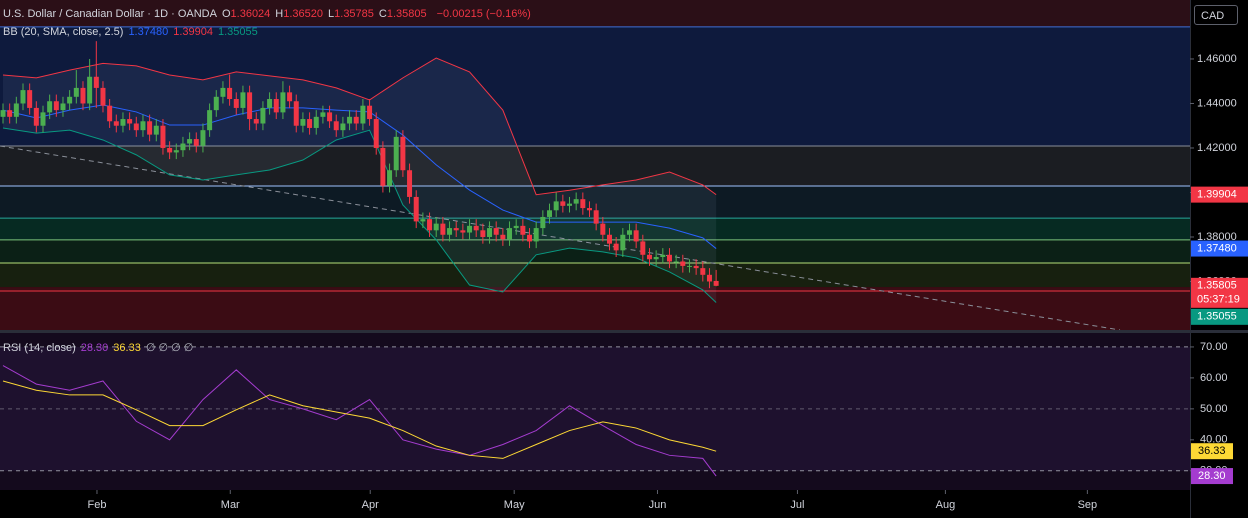 The width and height of the screenshot is (1248, 518). I want to click on rsi-legend: RSI (14, close) 28.30 36.33 ∅ ∅ ∅ ∅, so click(100, 347).